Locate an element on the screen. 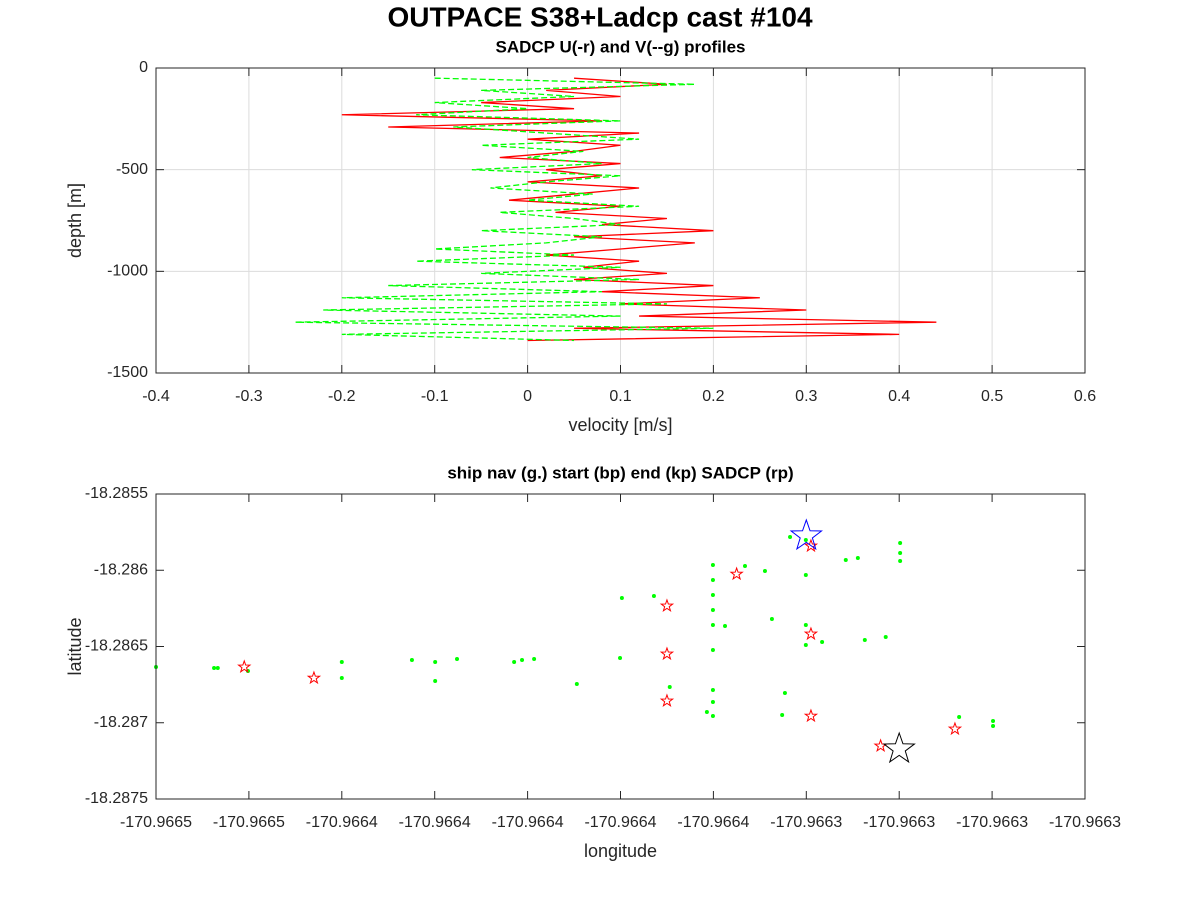 The height and width of the screenshot is (905, 1200). y-axis-label: latitude is located at coordinates (75, 646).